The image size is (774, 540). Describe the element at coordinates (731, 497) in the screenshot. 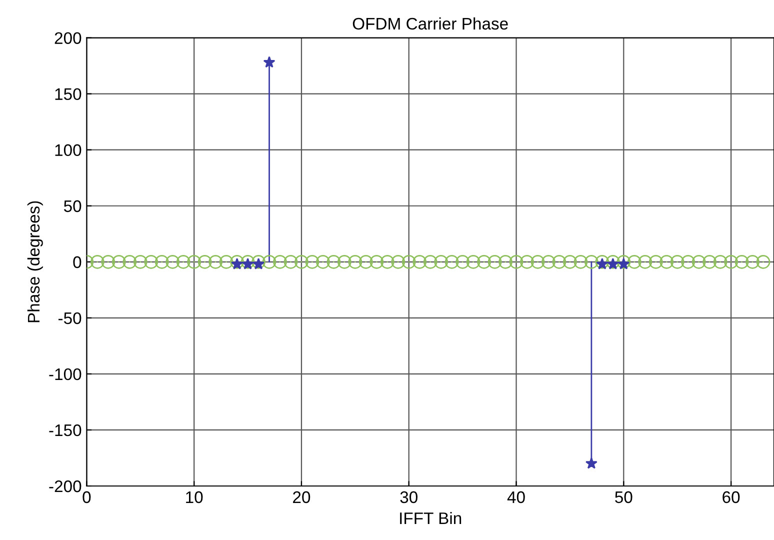

I see `x-tick-label: 60` at that location.